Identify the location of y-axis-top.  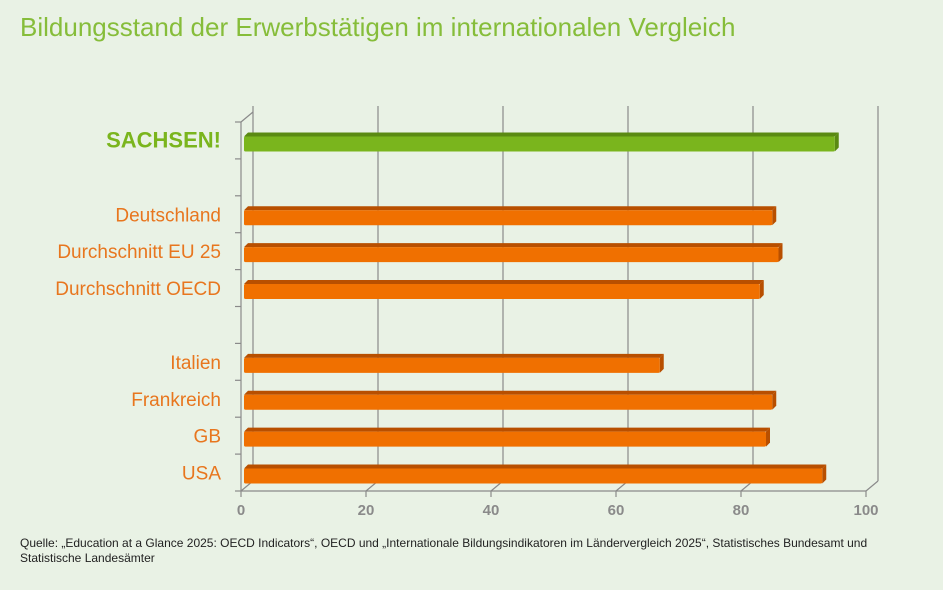
(247, 117).